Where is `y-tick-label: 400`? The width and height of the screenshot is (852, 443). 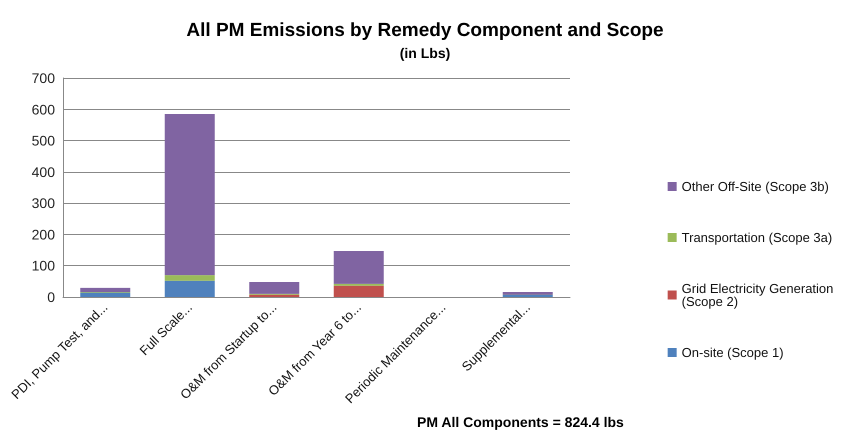 y-tick-label: 400 is located at coordinates (44, 172).